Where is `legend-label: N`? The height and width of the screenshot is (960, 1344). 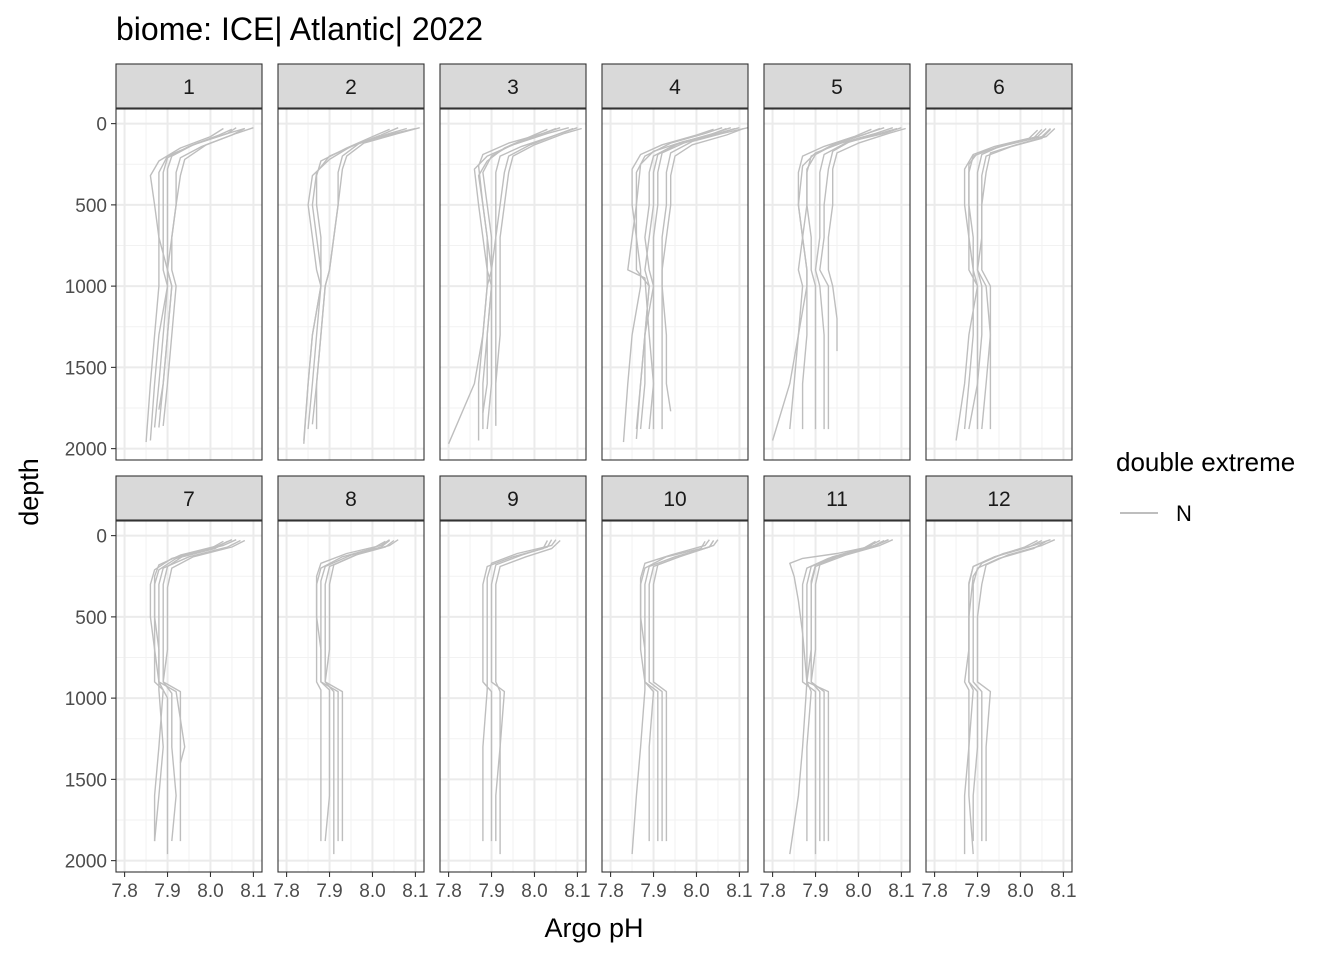
legend-label: N is located at coordinates (1184, 513).